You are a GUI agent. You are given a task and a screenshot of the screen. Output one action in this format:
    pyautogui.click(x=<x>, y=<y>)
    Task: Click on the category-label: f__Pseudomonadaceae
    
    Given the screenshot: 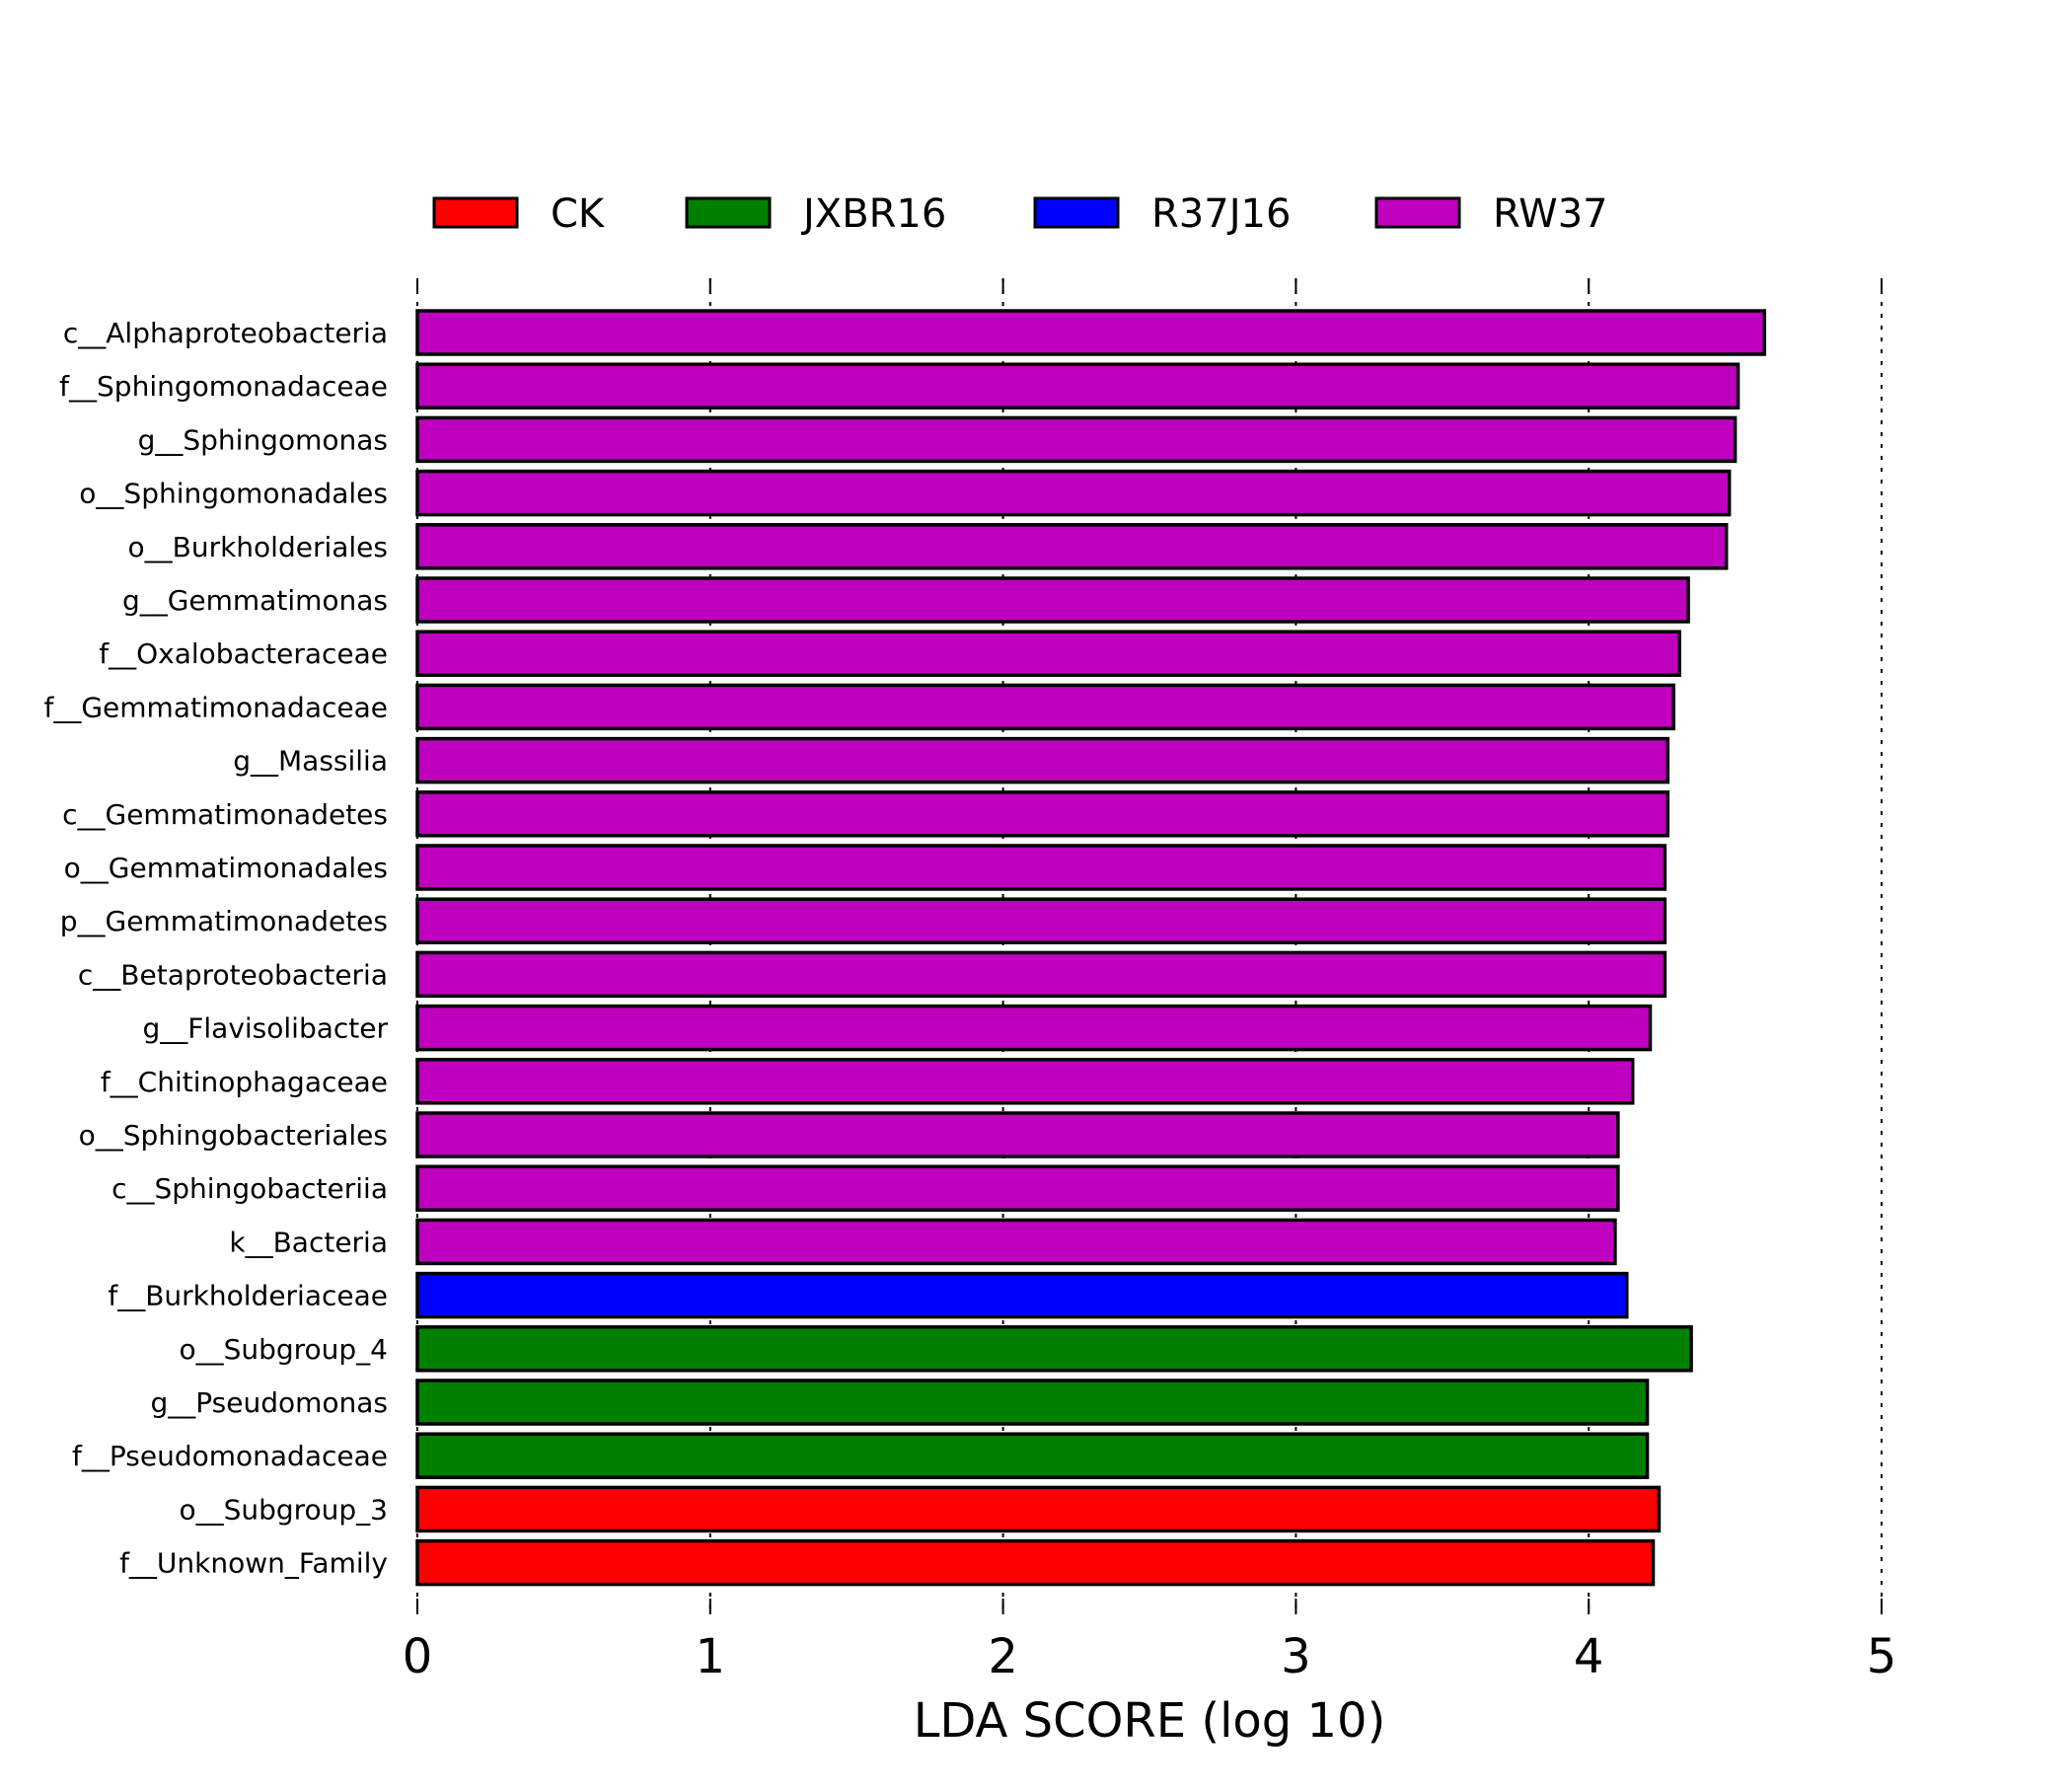 What is the action you would take?
    pyautogui.click(x=230, y=1456)
    